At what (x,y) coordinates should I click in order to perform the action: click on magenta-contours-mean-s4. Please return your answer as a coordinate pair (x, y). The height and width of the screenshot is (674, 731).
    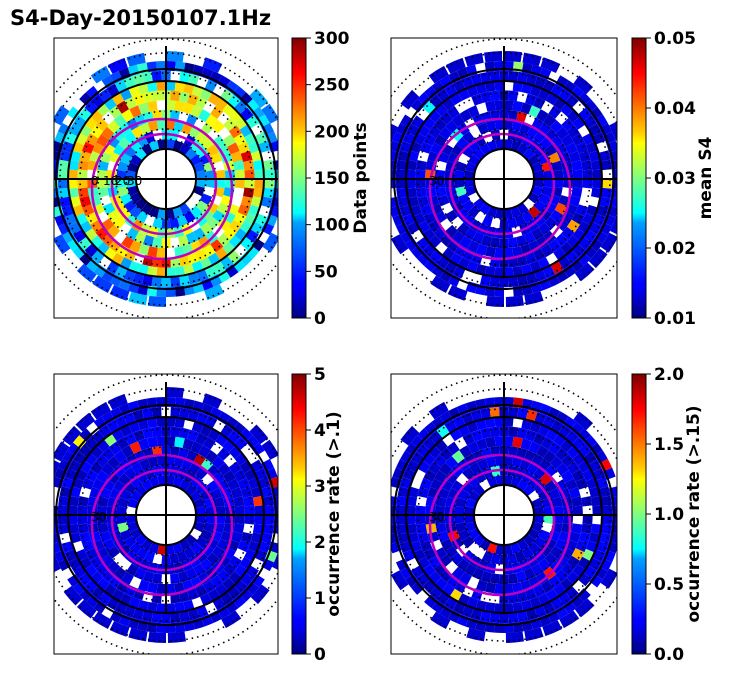
    Looking at the image, I should click on (500, 189).